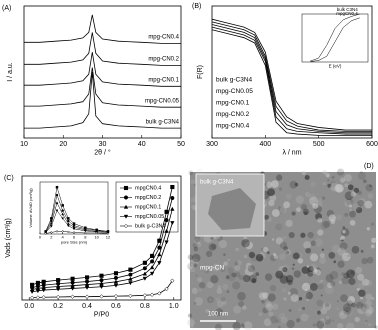 This screenshot has height=330, width=378. I want to click on x-tick-label: 10, so click(24, 144).